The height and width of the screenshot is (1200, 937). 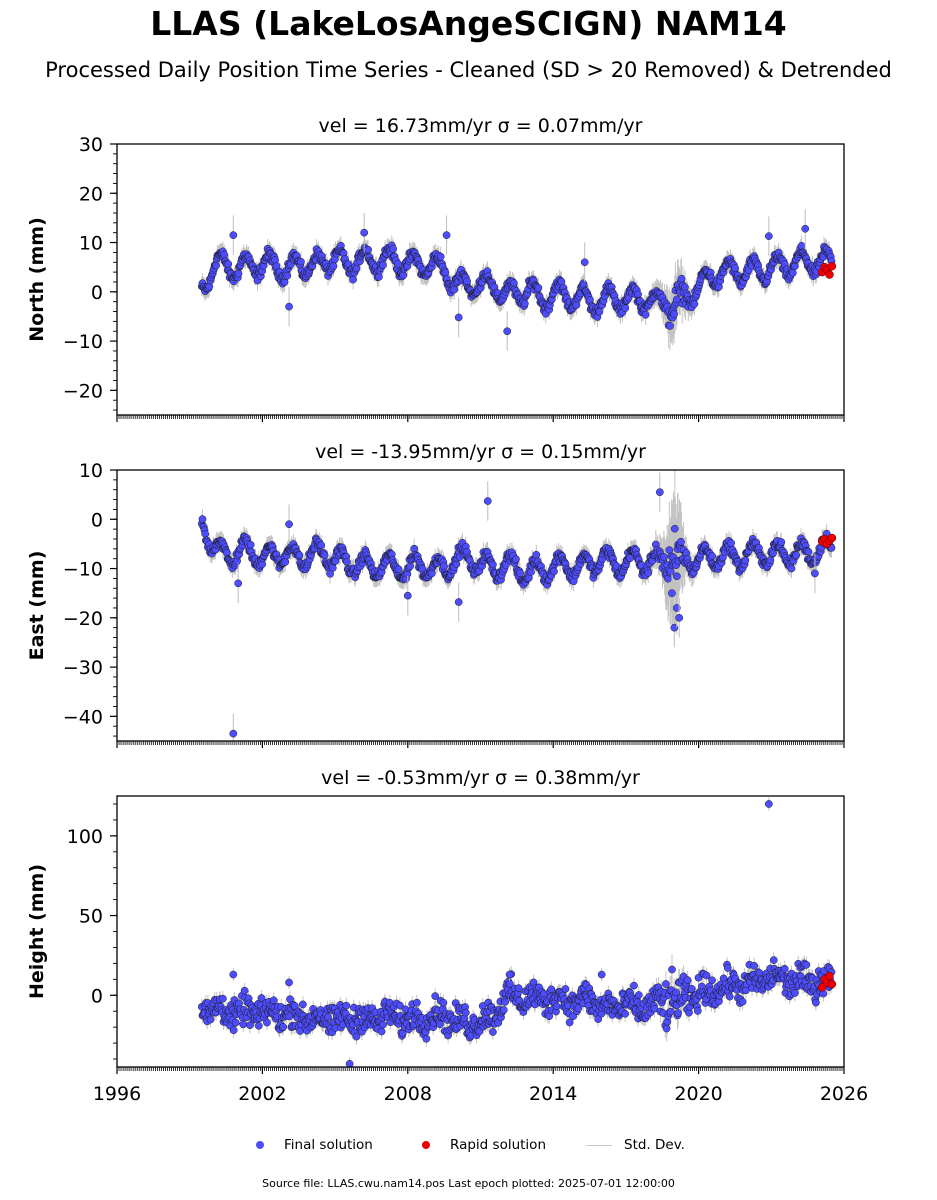 I want to click on legend-final-label: Final solution, so click(x=328, y=1145).